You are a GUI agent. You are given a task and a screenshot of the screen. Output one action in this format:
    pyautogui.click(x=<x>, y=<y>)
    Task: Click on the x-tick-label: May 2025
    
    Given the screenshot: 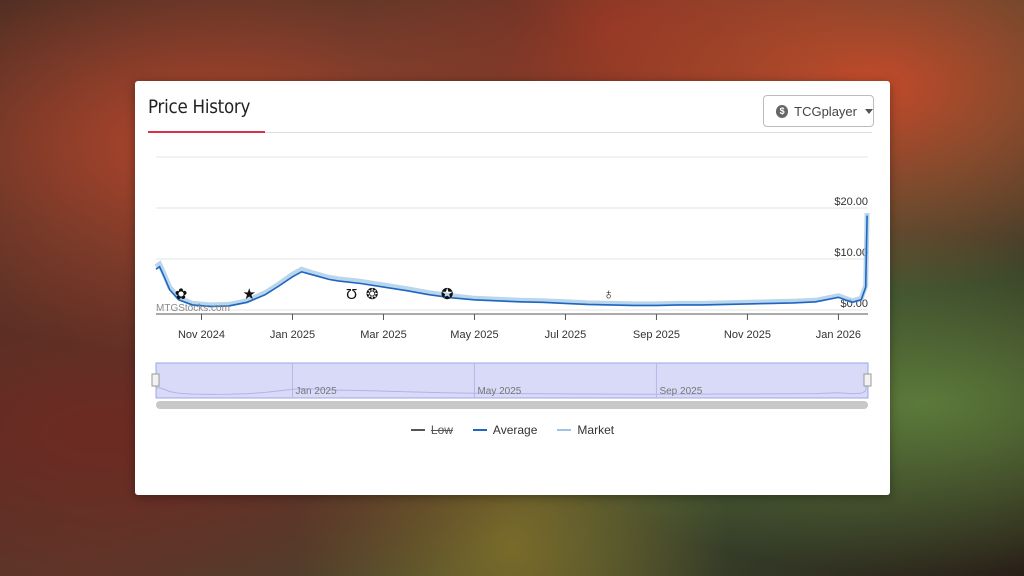 What is the action you would take?
    pyautogui.click(x=474, y=335)
    